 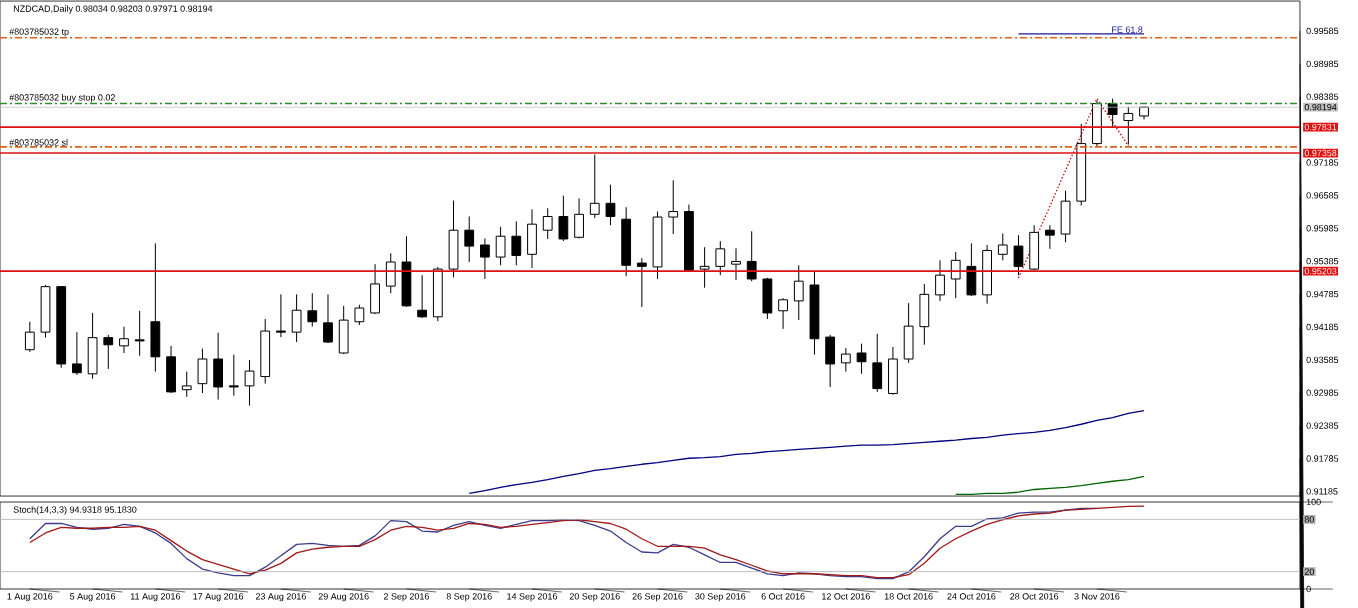 I want to click on y-tick-label: 0.93585, so click(x=1322, y=360).